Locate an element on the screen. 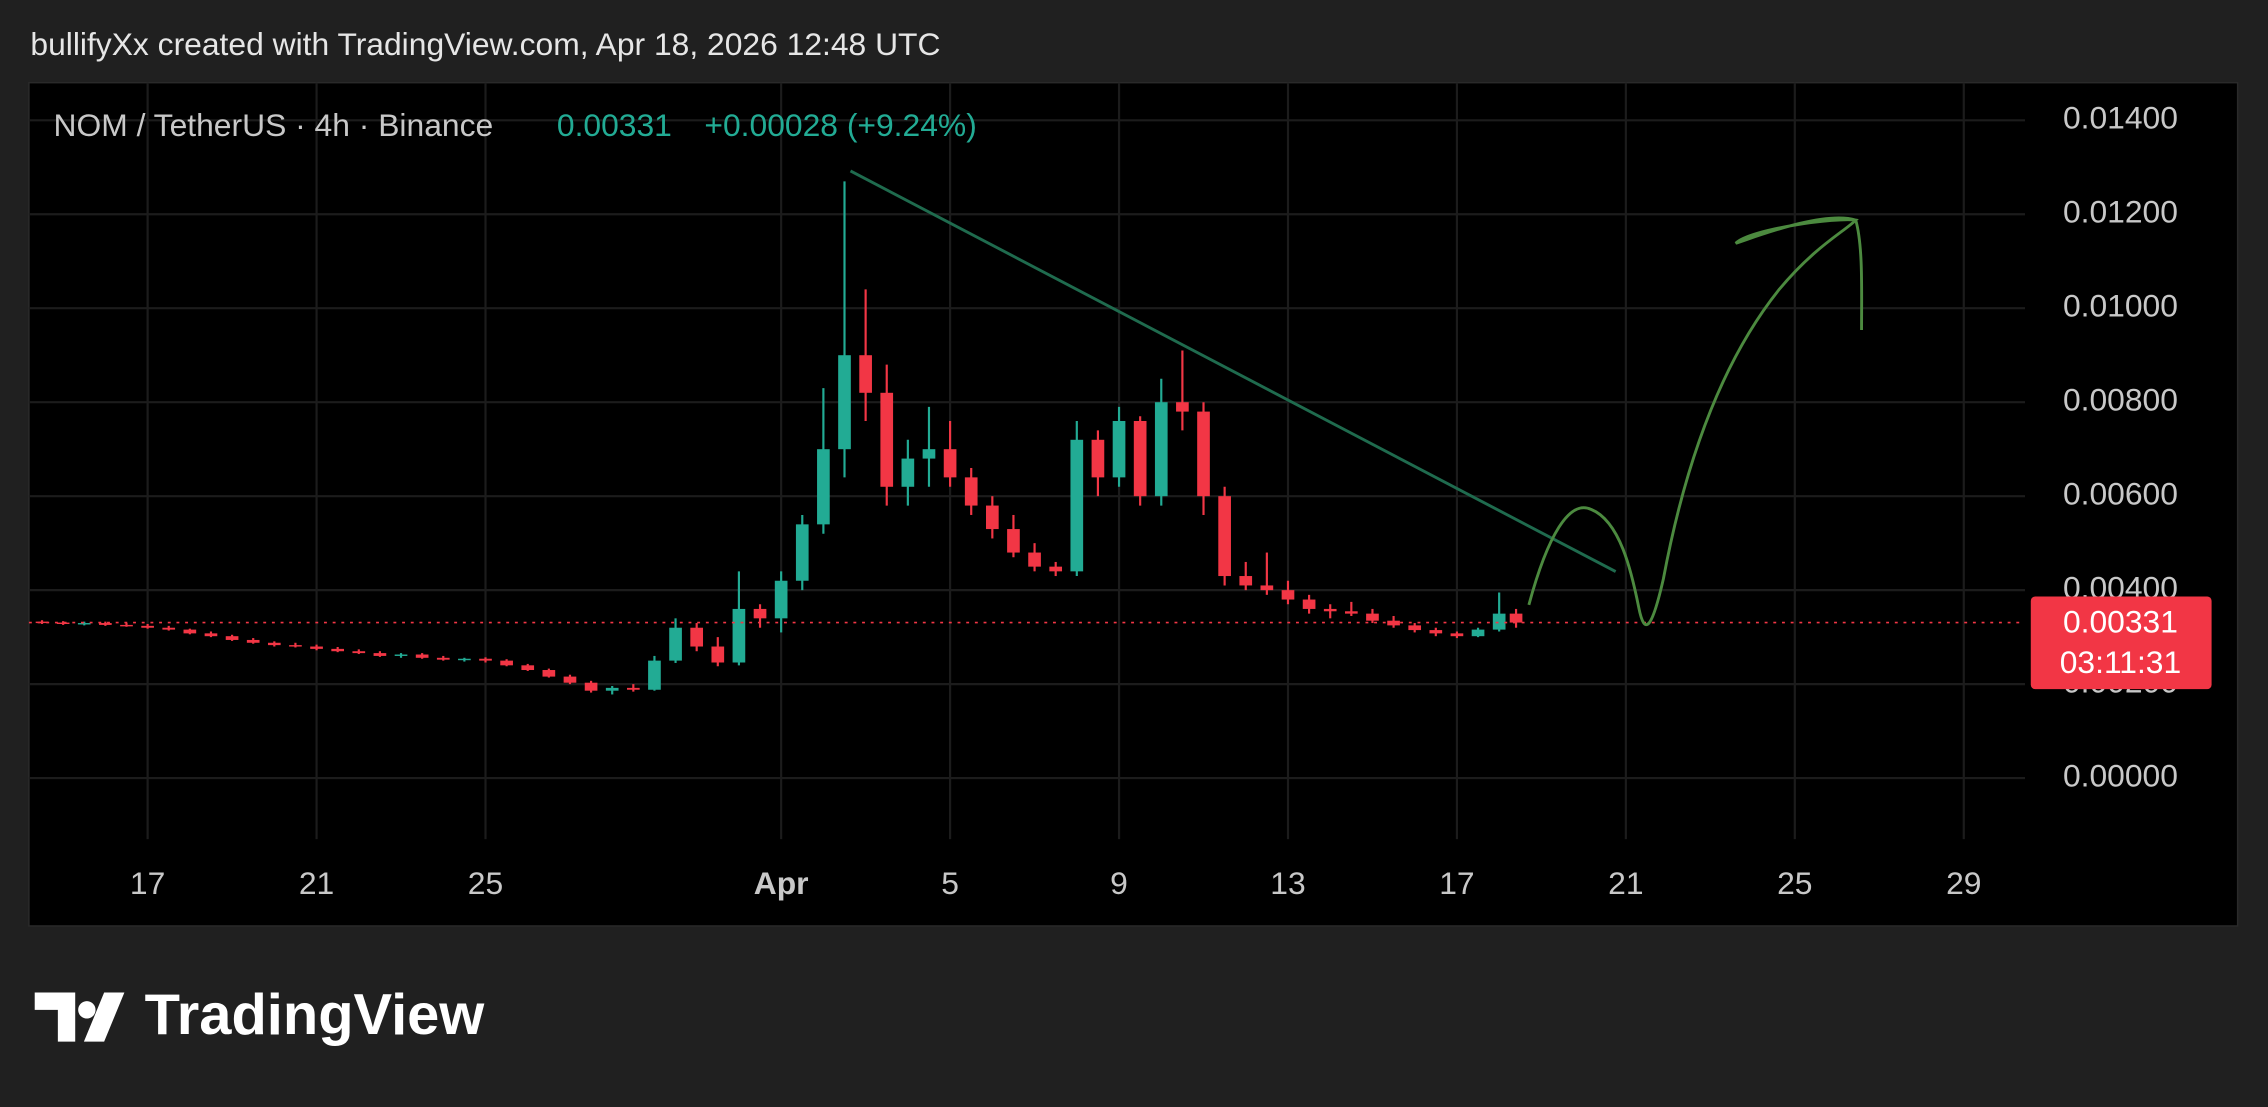 This screenshot has height=1107, width=2268. y-tick-label: 0.01400 is located at coordinates (2120, 118).